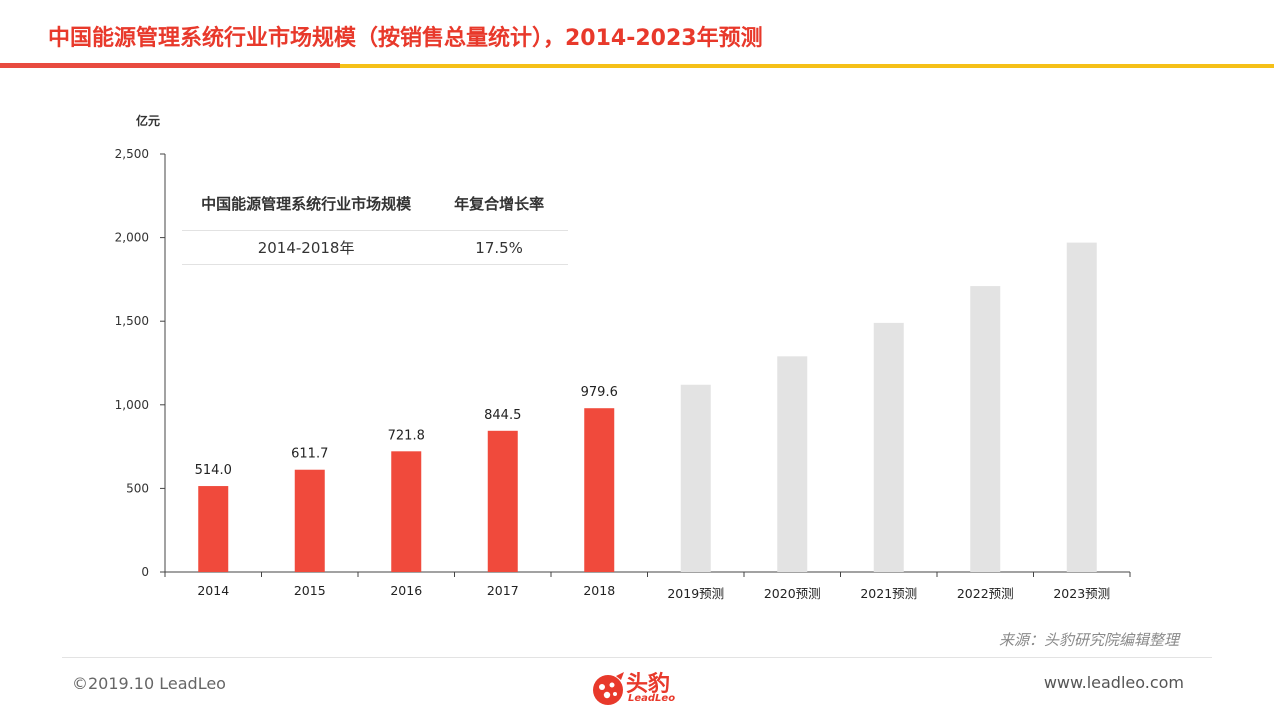  What do you see at coordinates (503, 590) in the screenshot?
I see `x-tick-label: 2017` at bounding box center [503, 590].